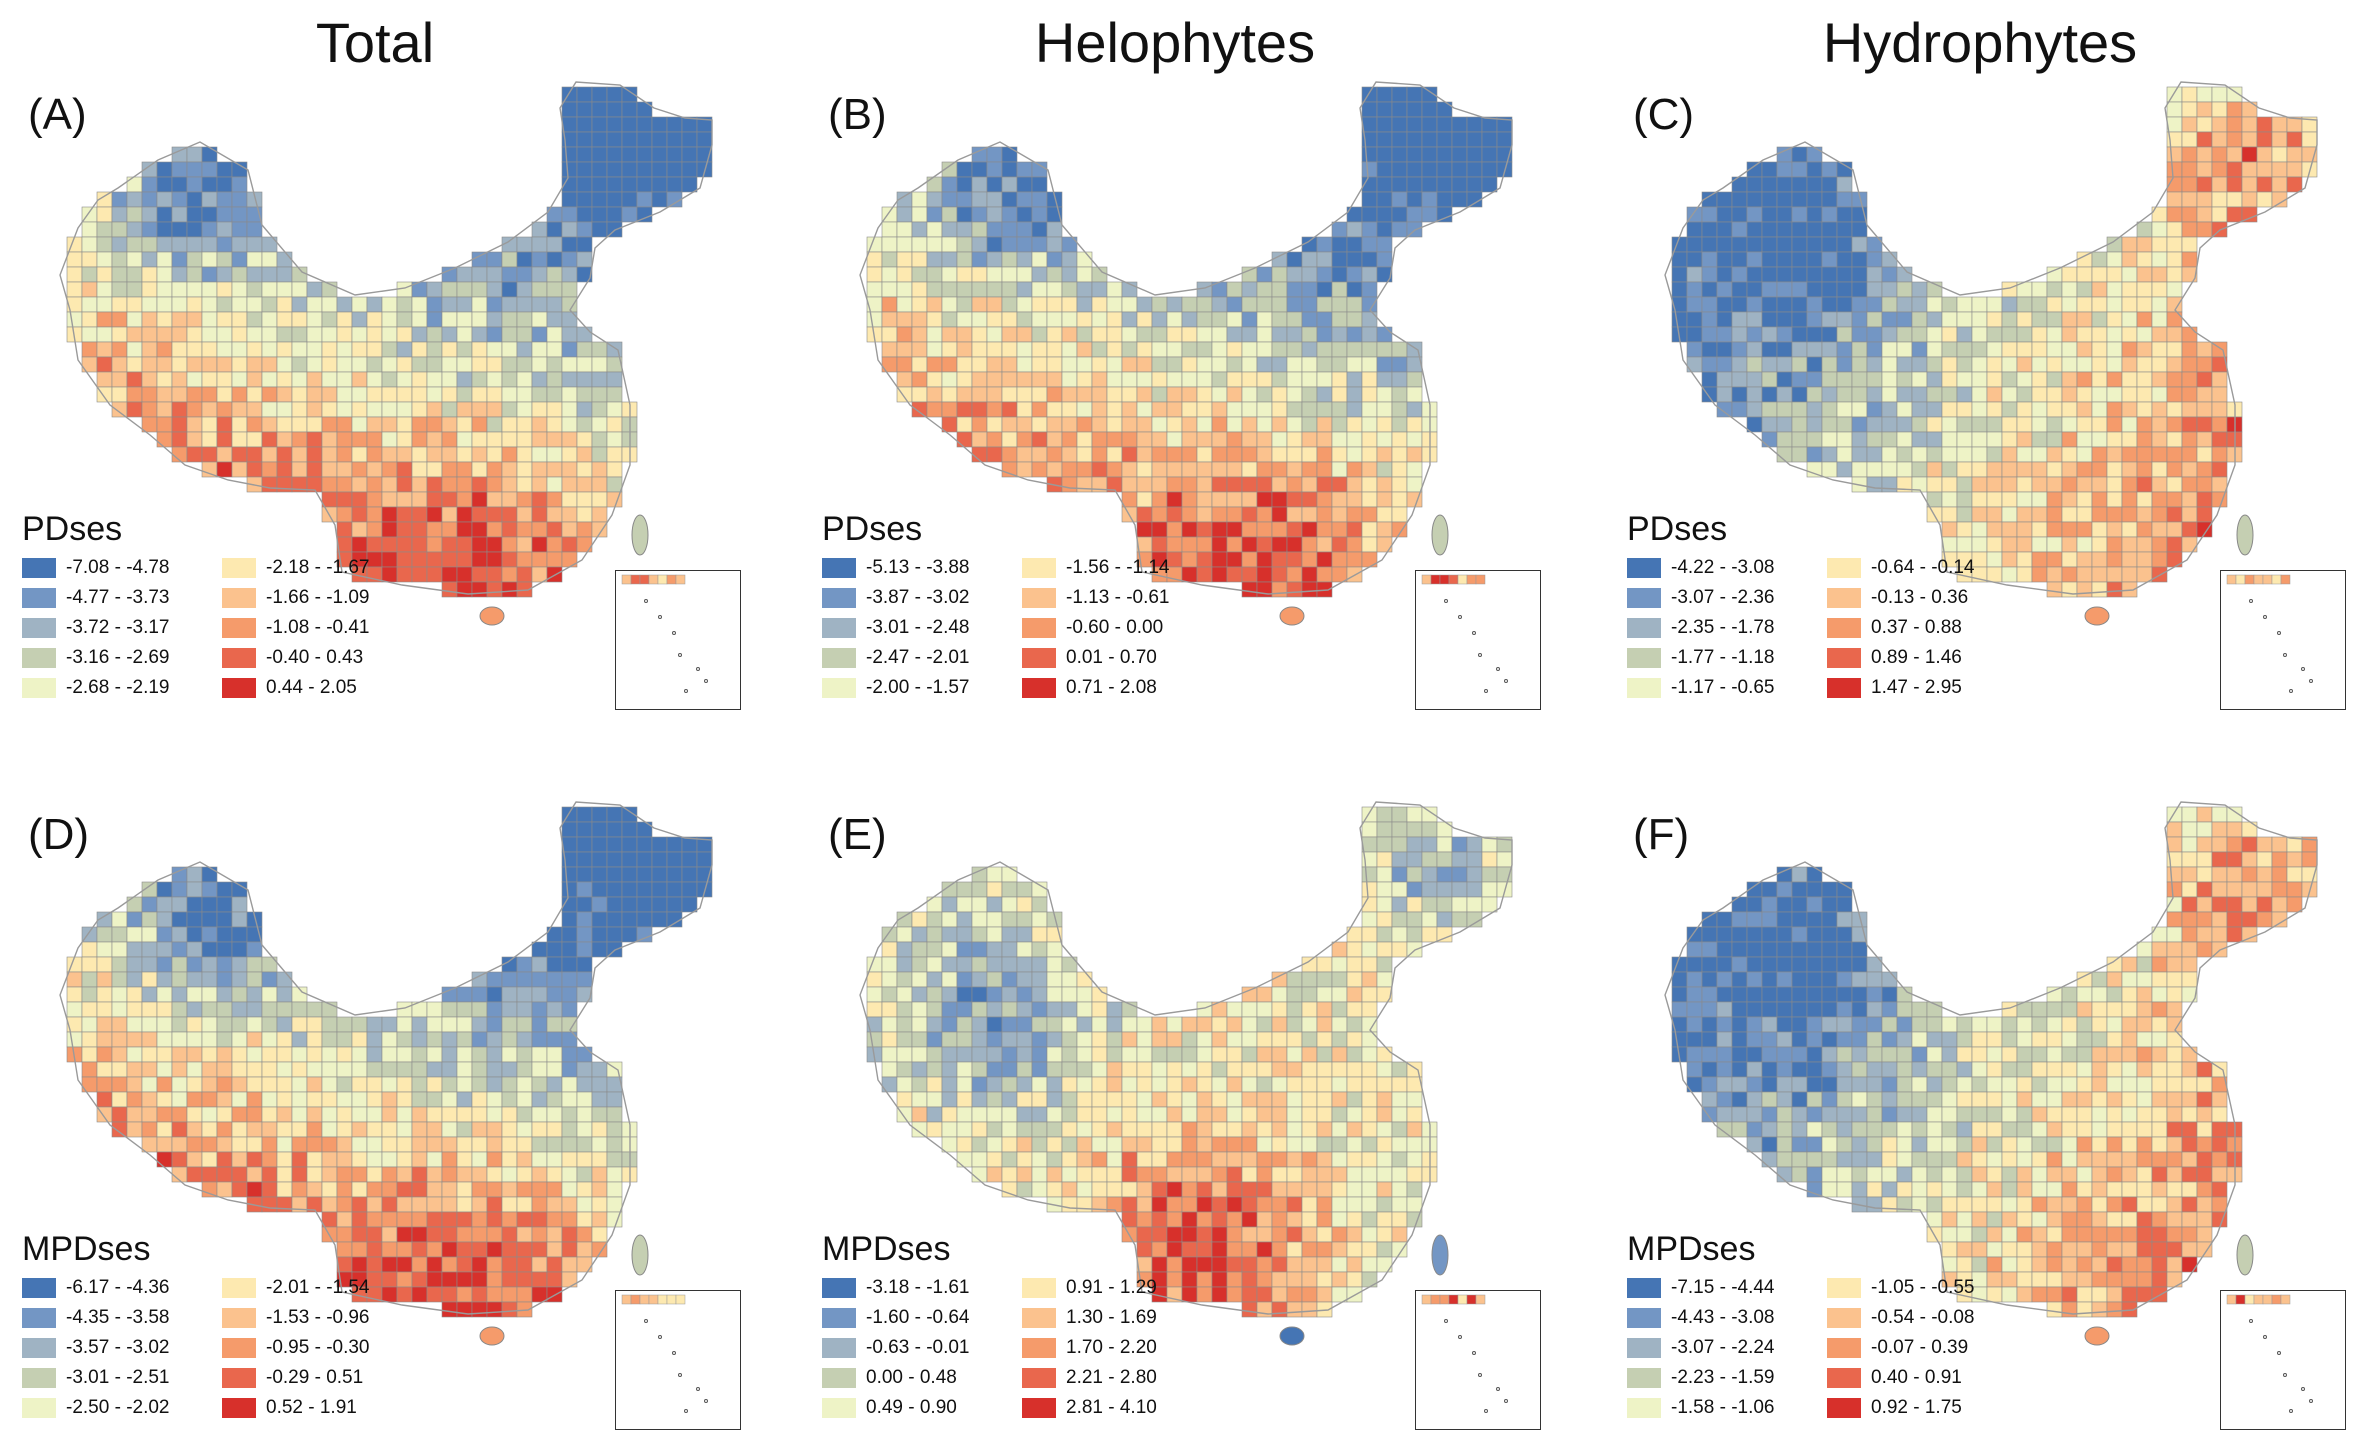 This screenshot has height=1441, width=2362. Describe the element at coordinates (57, 114) in the screenshot. I see `panel-label: (A)` at that location.